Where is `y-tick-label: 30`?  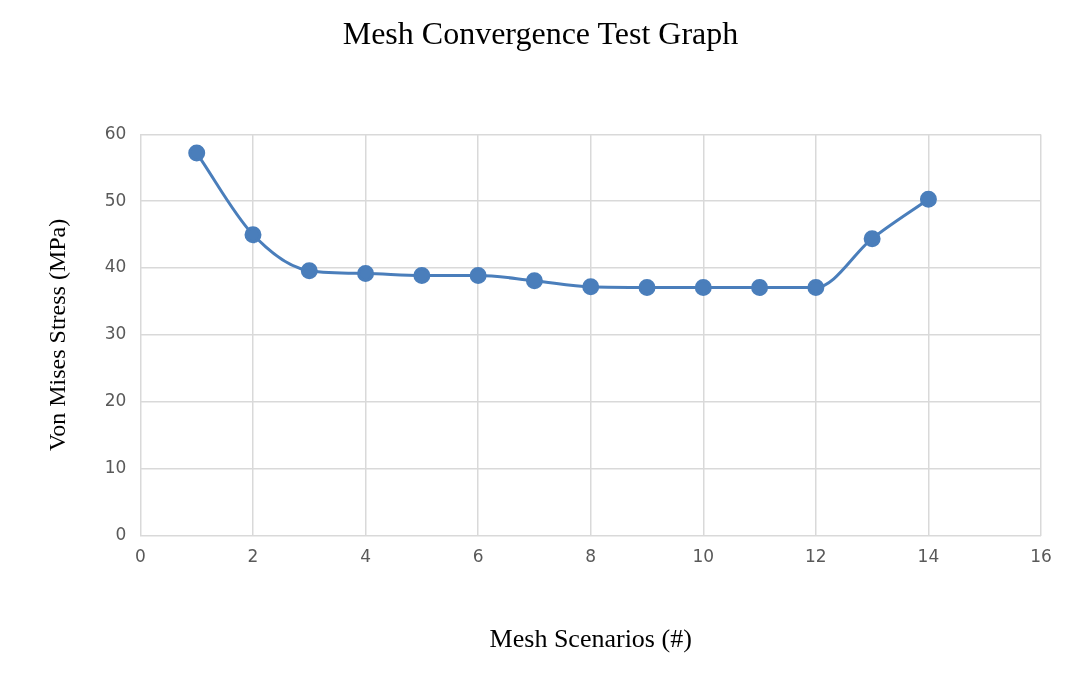
y-tick-label: 30 is located at coordinates (115, 333).